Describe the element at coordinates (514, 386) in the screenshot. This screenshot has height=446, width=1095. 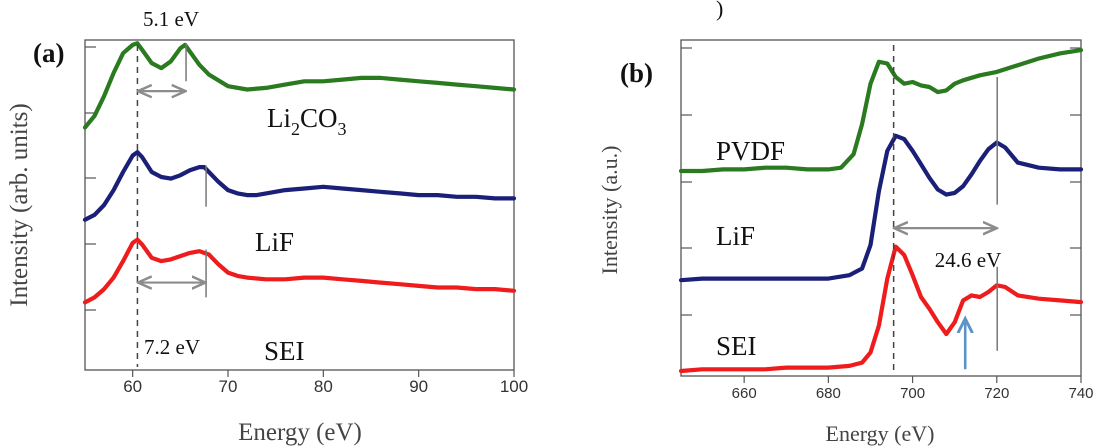
I see `x-tick-label: 100` at that location.